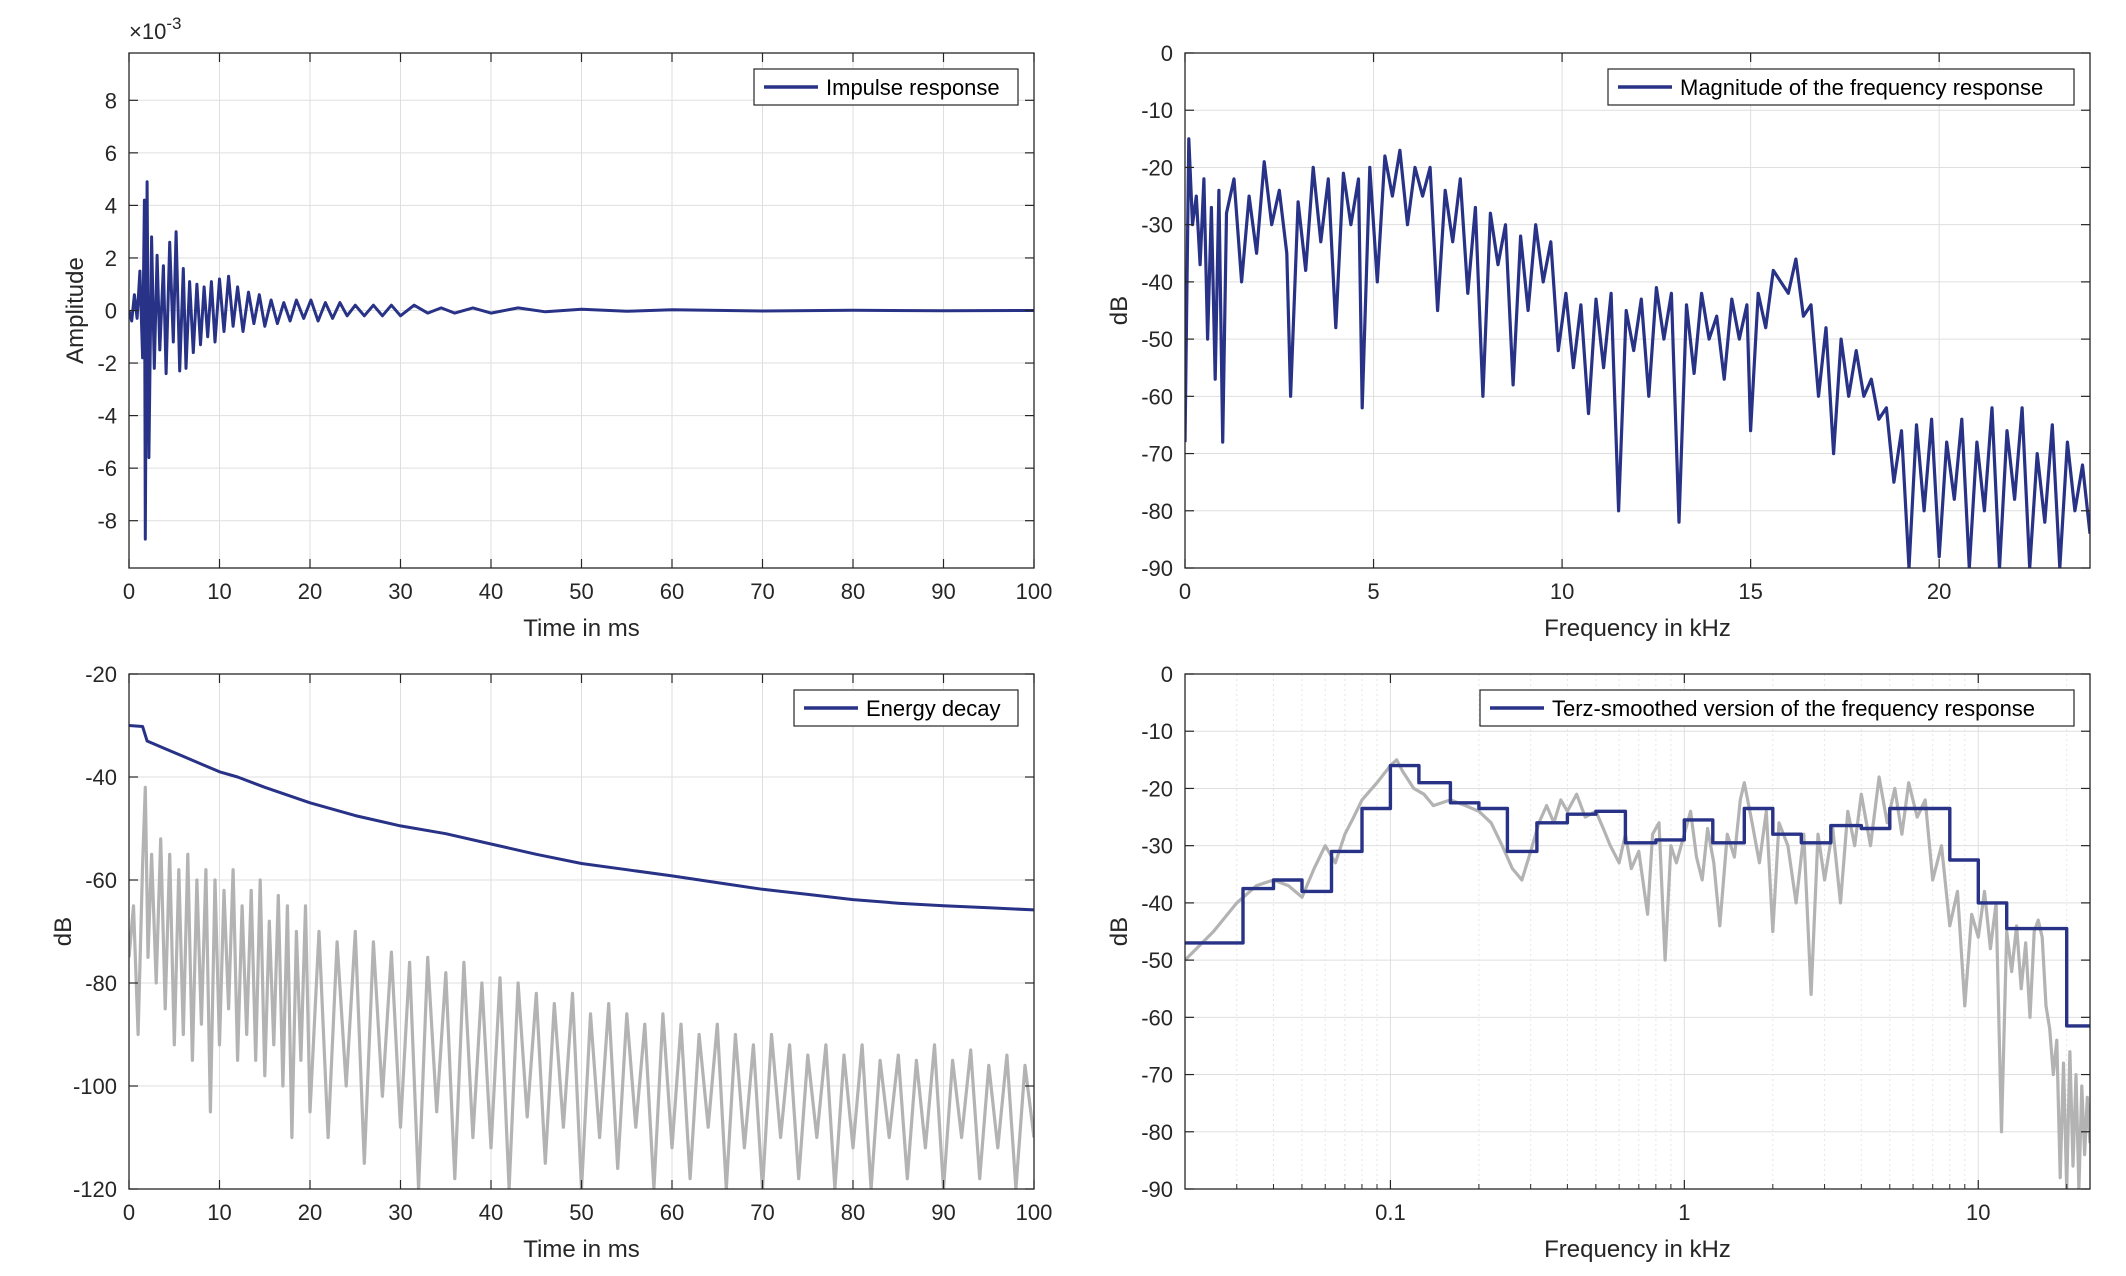  What do you see at coordinates (95, 1189) in the screenshot?
I see `y-tick-label: -120` at bounding box center [95, 1189].